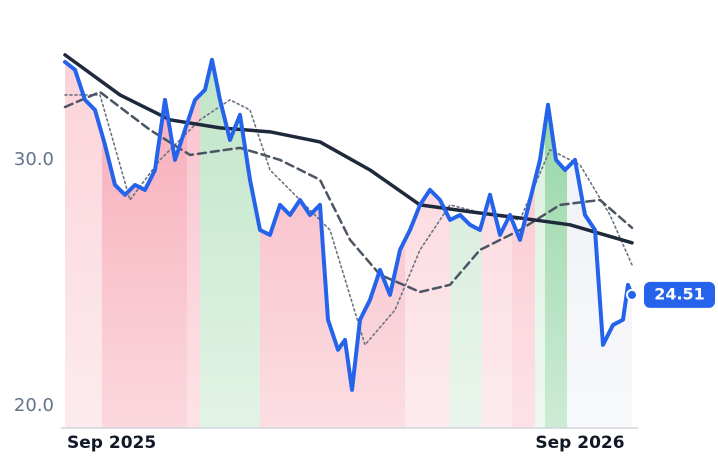  I want to click on last-value-label: 24.51, so click(679, 293).